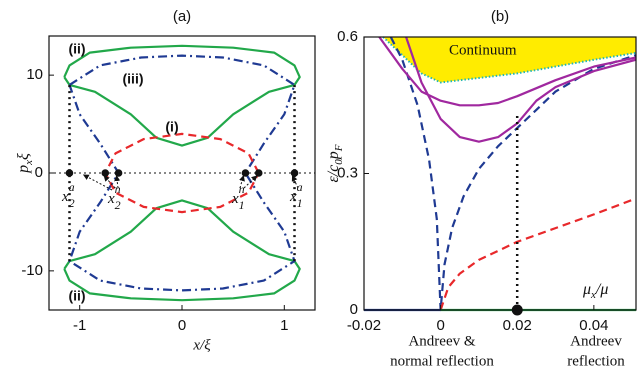 This screenshot has width=644, height=379. I want to click on point-label: x1 a, so click(296, 195).